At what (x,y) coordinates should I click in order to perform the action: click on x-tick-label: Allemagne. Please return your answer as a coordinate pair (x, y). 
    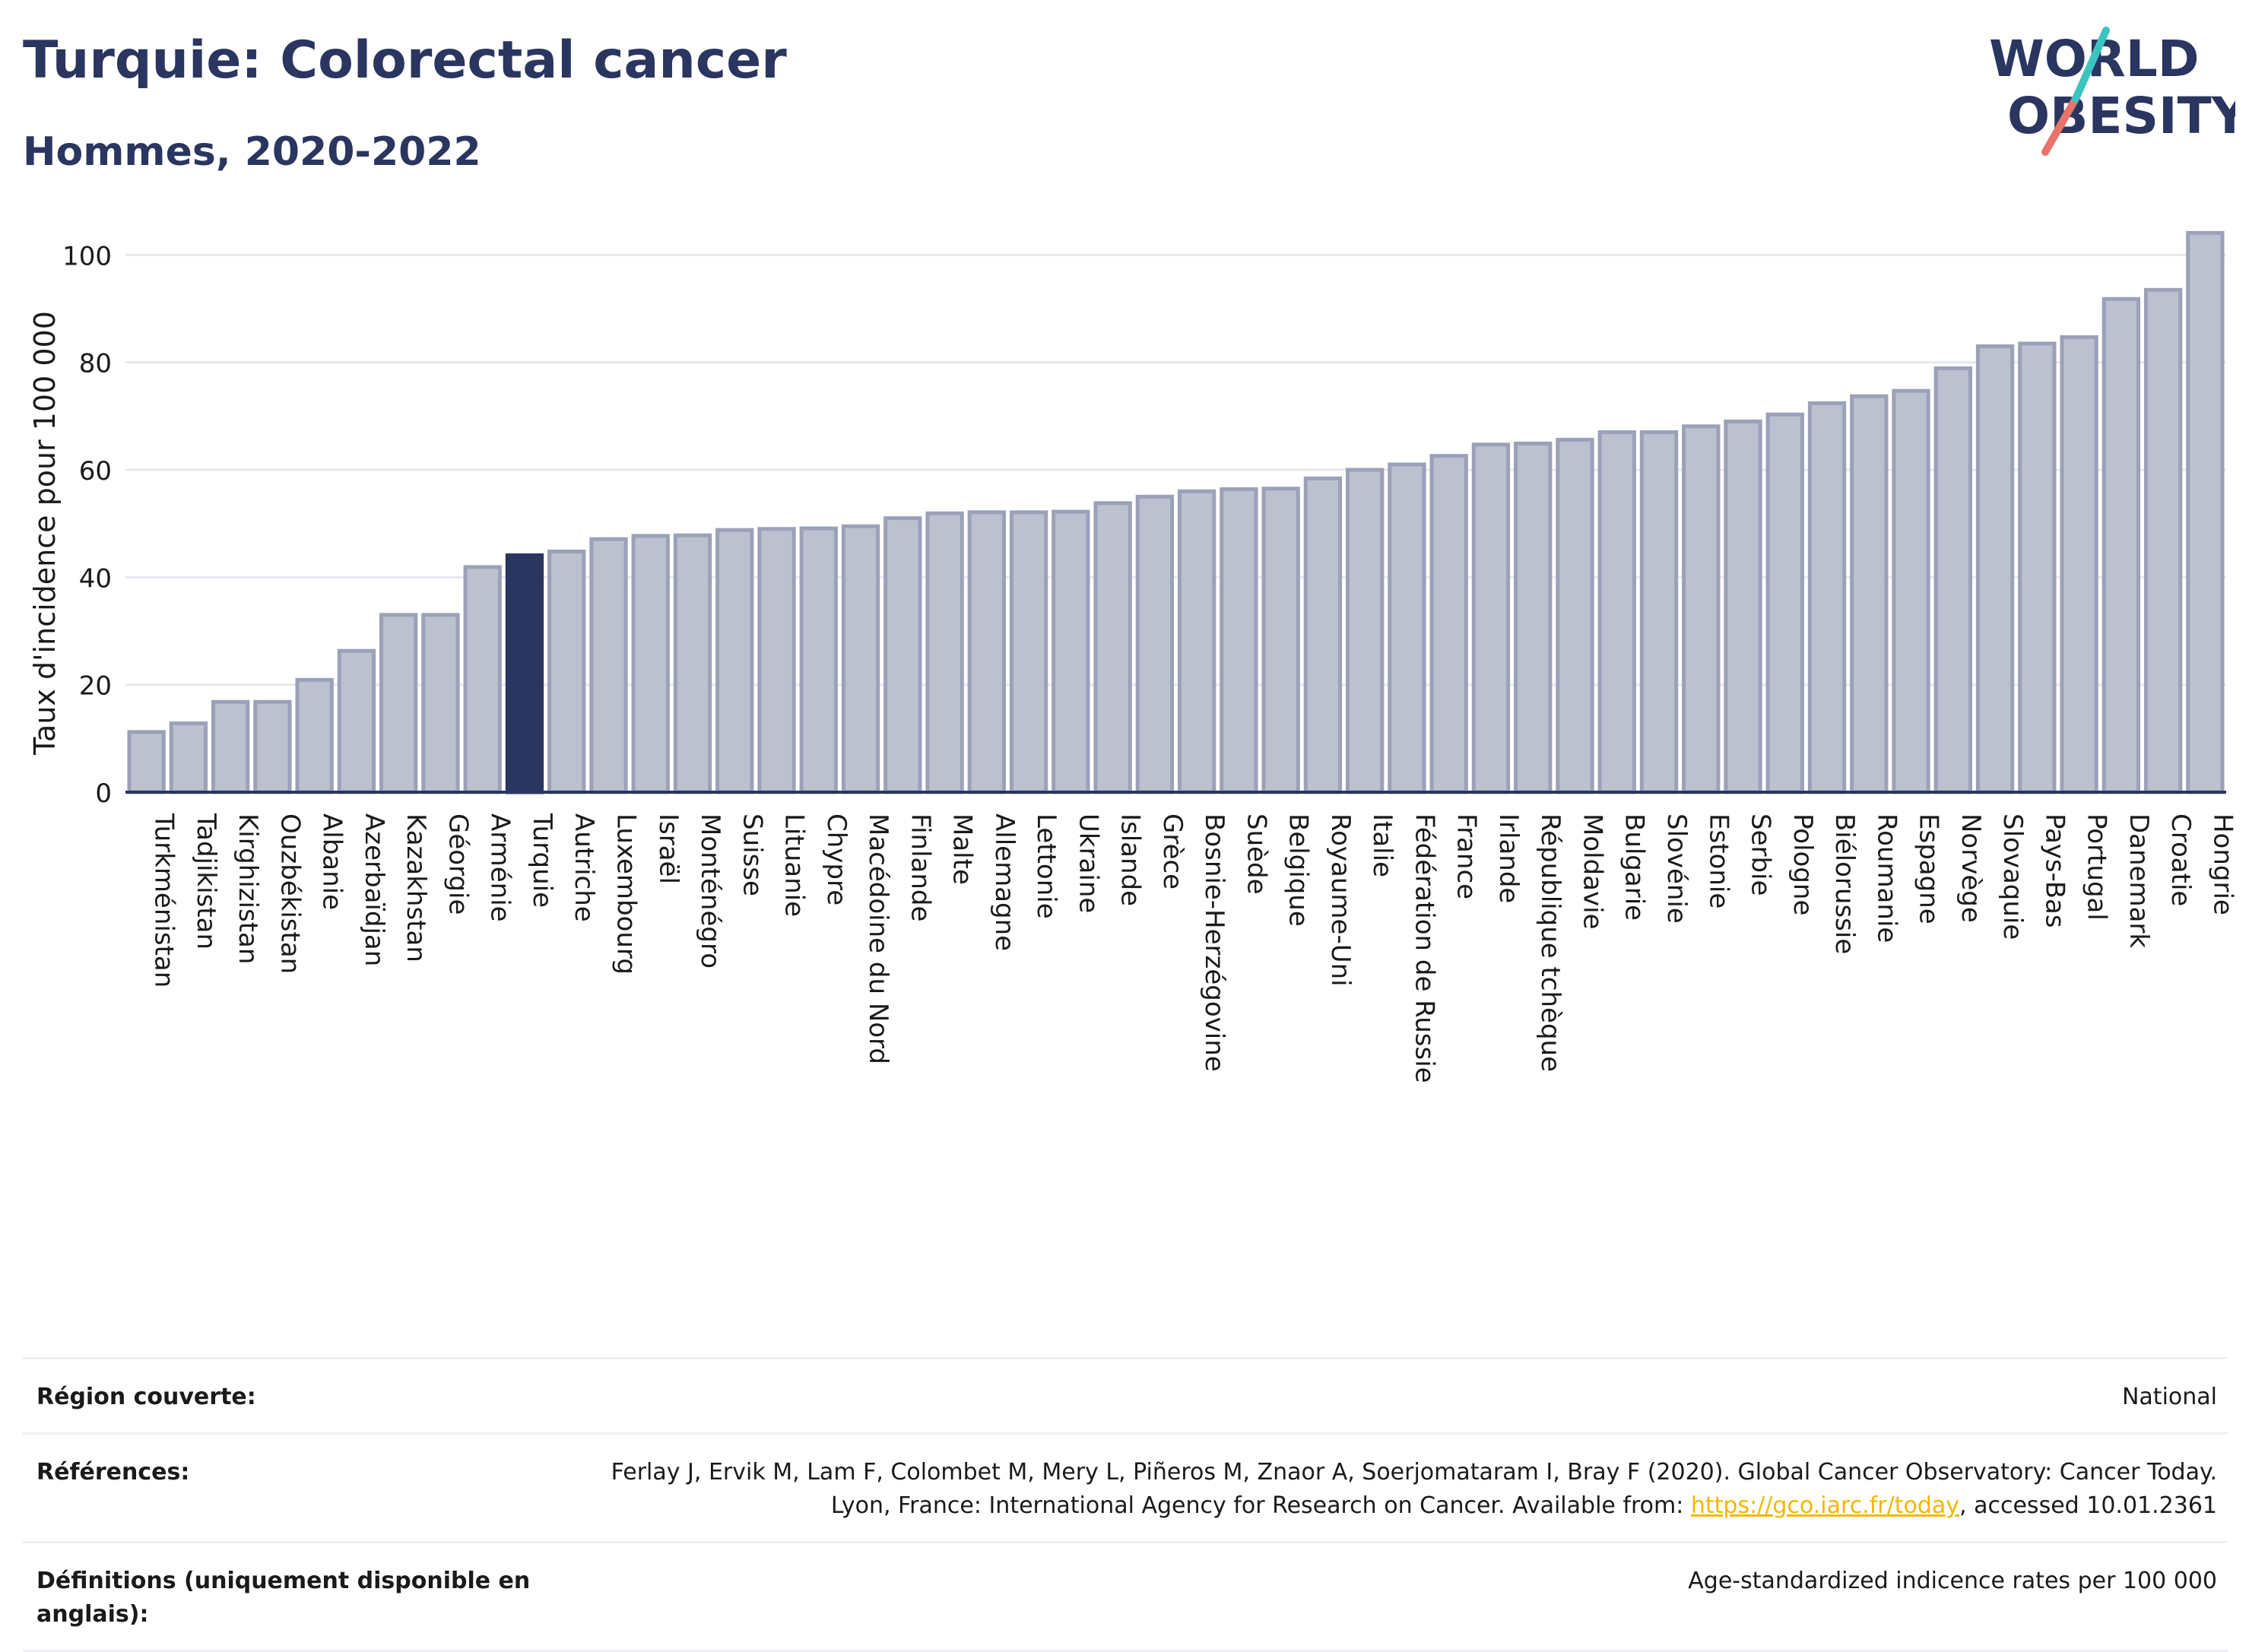
    Looking at the image, I should click on (1004, 882).